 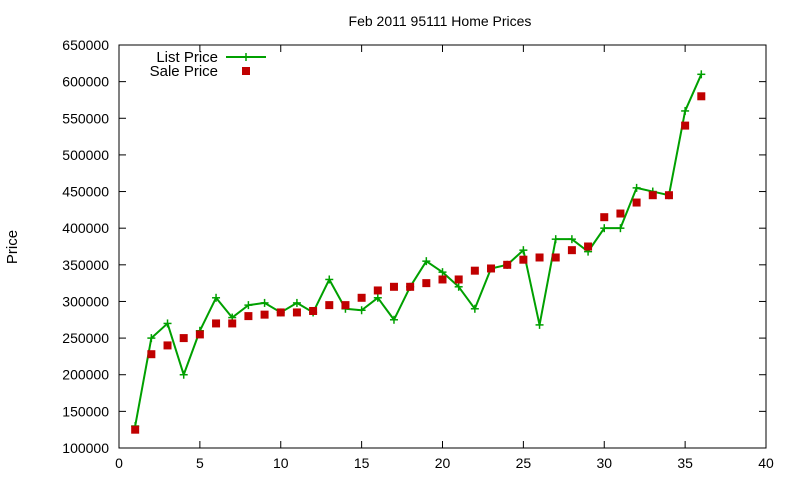 I want to click on y-tick-label: 650000, so click(x=85, y=45).